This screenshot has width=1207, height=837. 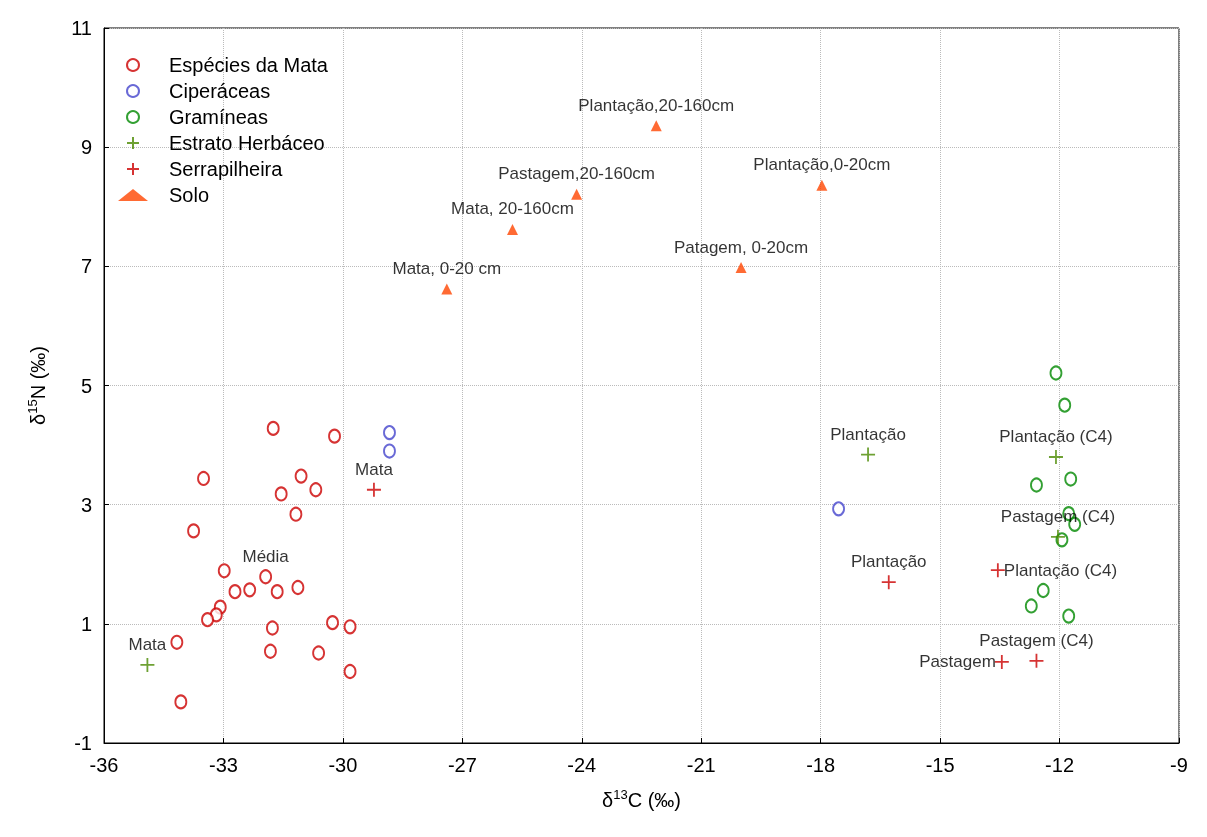 I want to click on y-tick-label: 5, so click(x=86, y=385).